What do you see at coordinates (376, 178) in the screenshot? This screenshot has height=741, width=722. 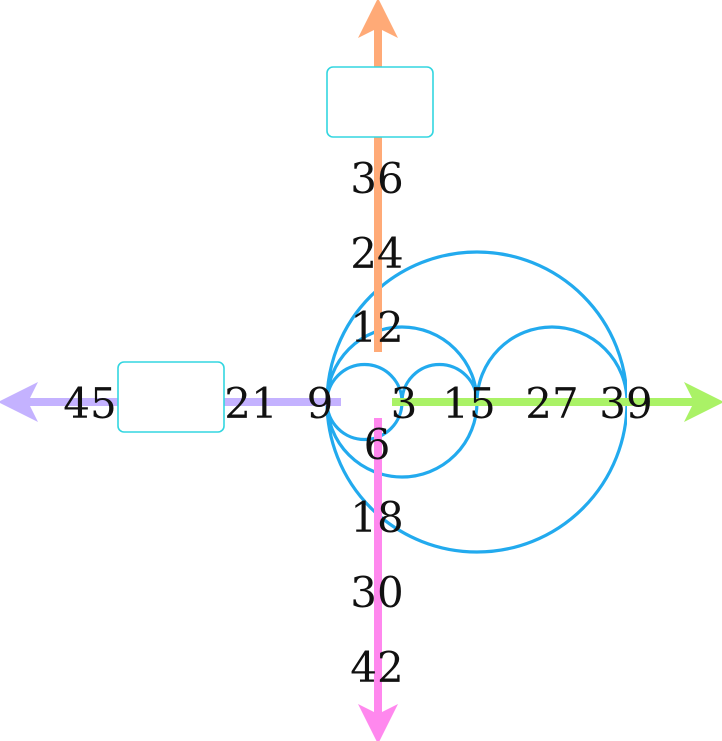 I see `label-36: 36` at bounding box center [376, 178].